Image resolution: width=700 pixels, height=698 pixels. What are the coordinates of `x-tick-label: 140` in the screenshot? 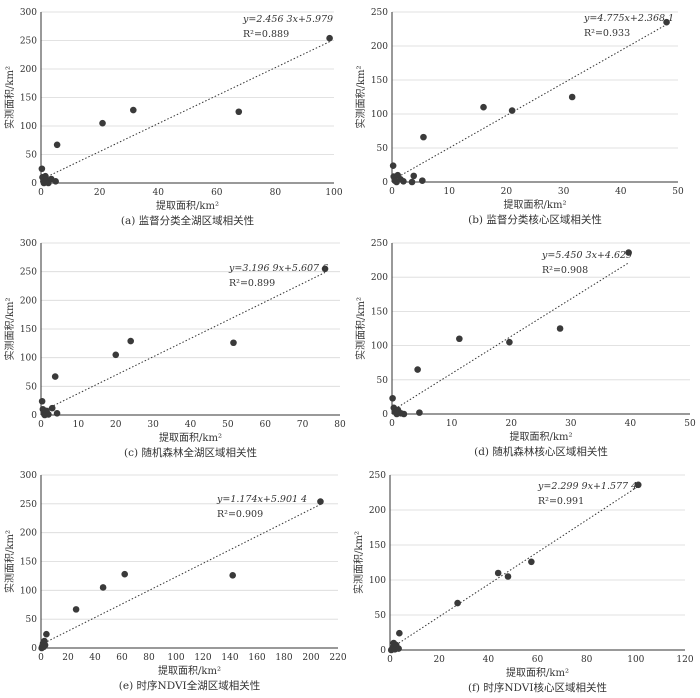 It's located at (229, 658).